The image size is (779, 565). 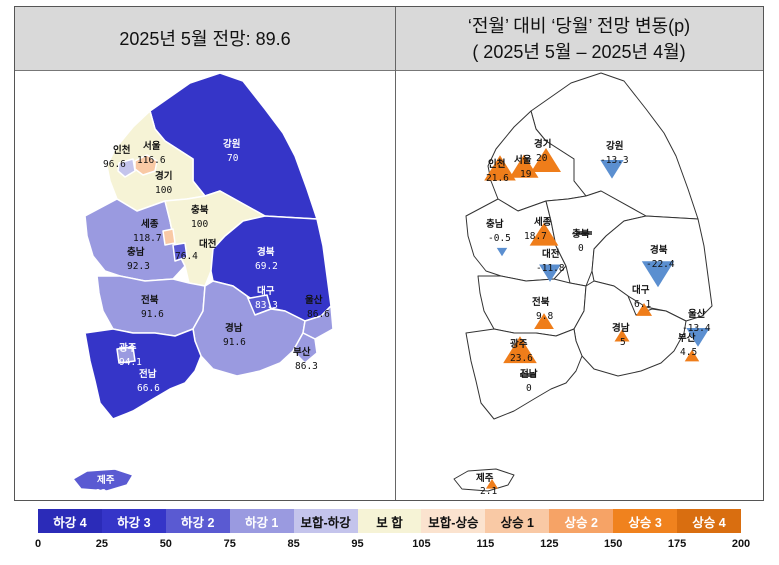 I want to click on region-jeonnam, so click(x=143, y=374).